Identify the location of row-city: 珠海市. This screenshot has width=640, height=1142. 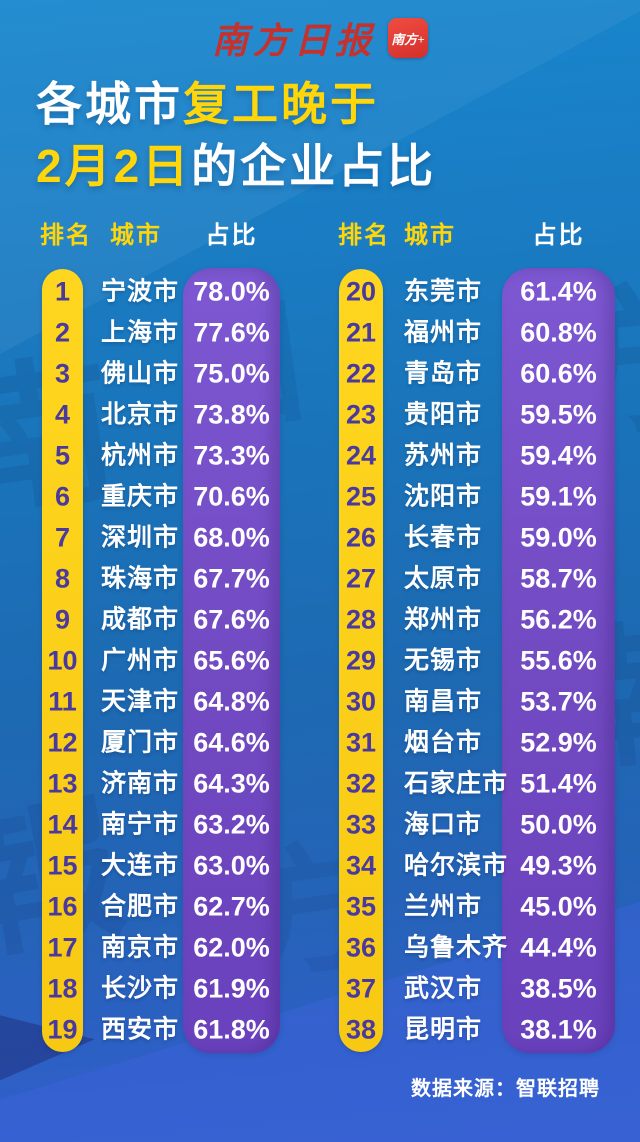
(140, 578).